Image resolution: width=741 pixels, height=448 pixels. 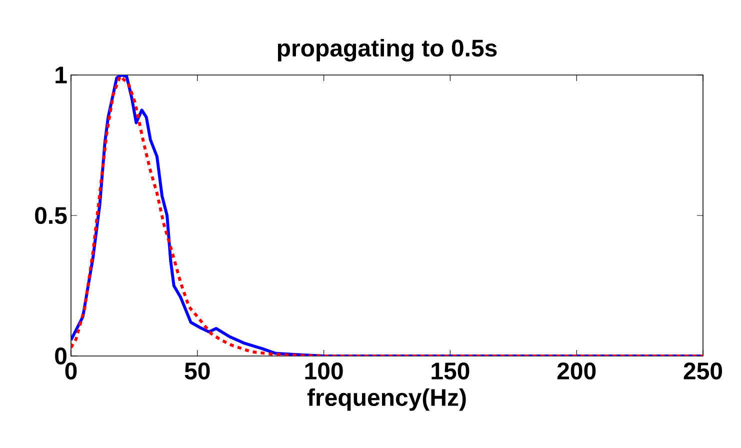 I want to click on x-tick-label: 250, so click(x=703, y=371).